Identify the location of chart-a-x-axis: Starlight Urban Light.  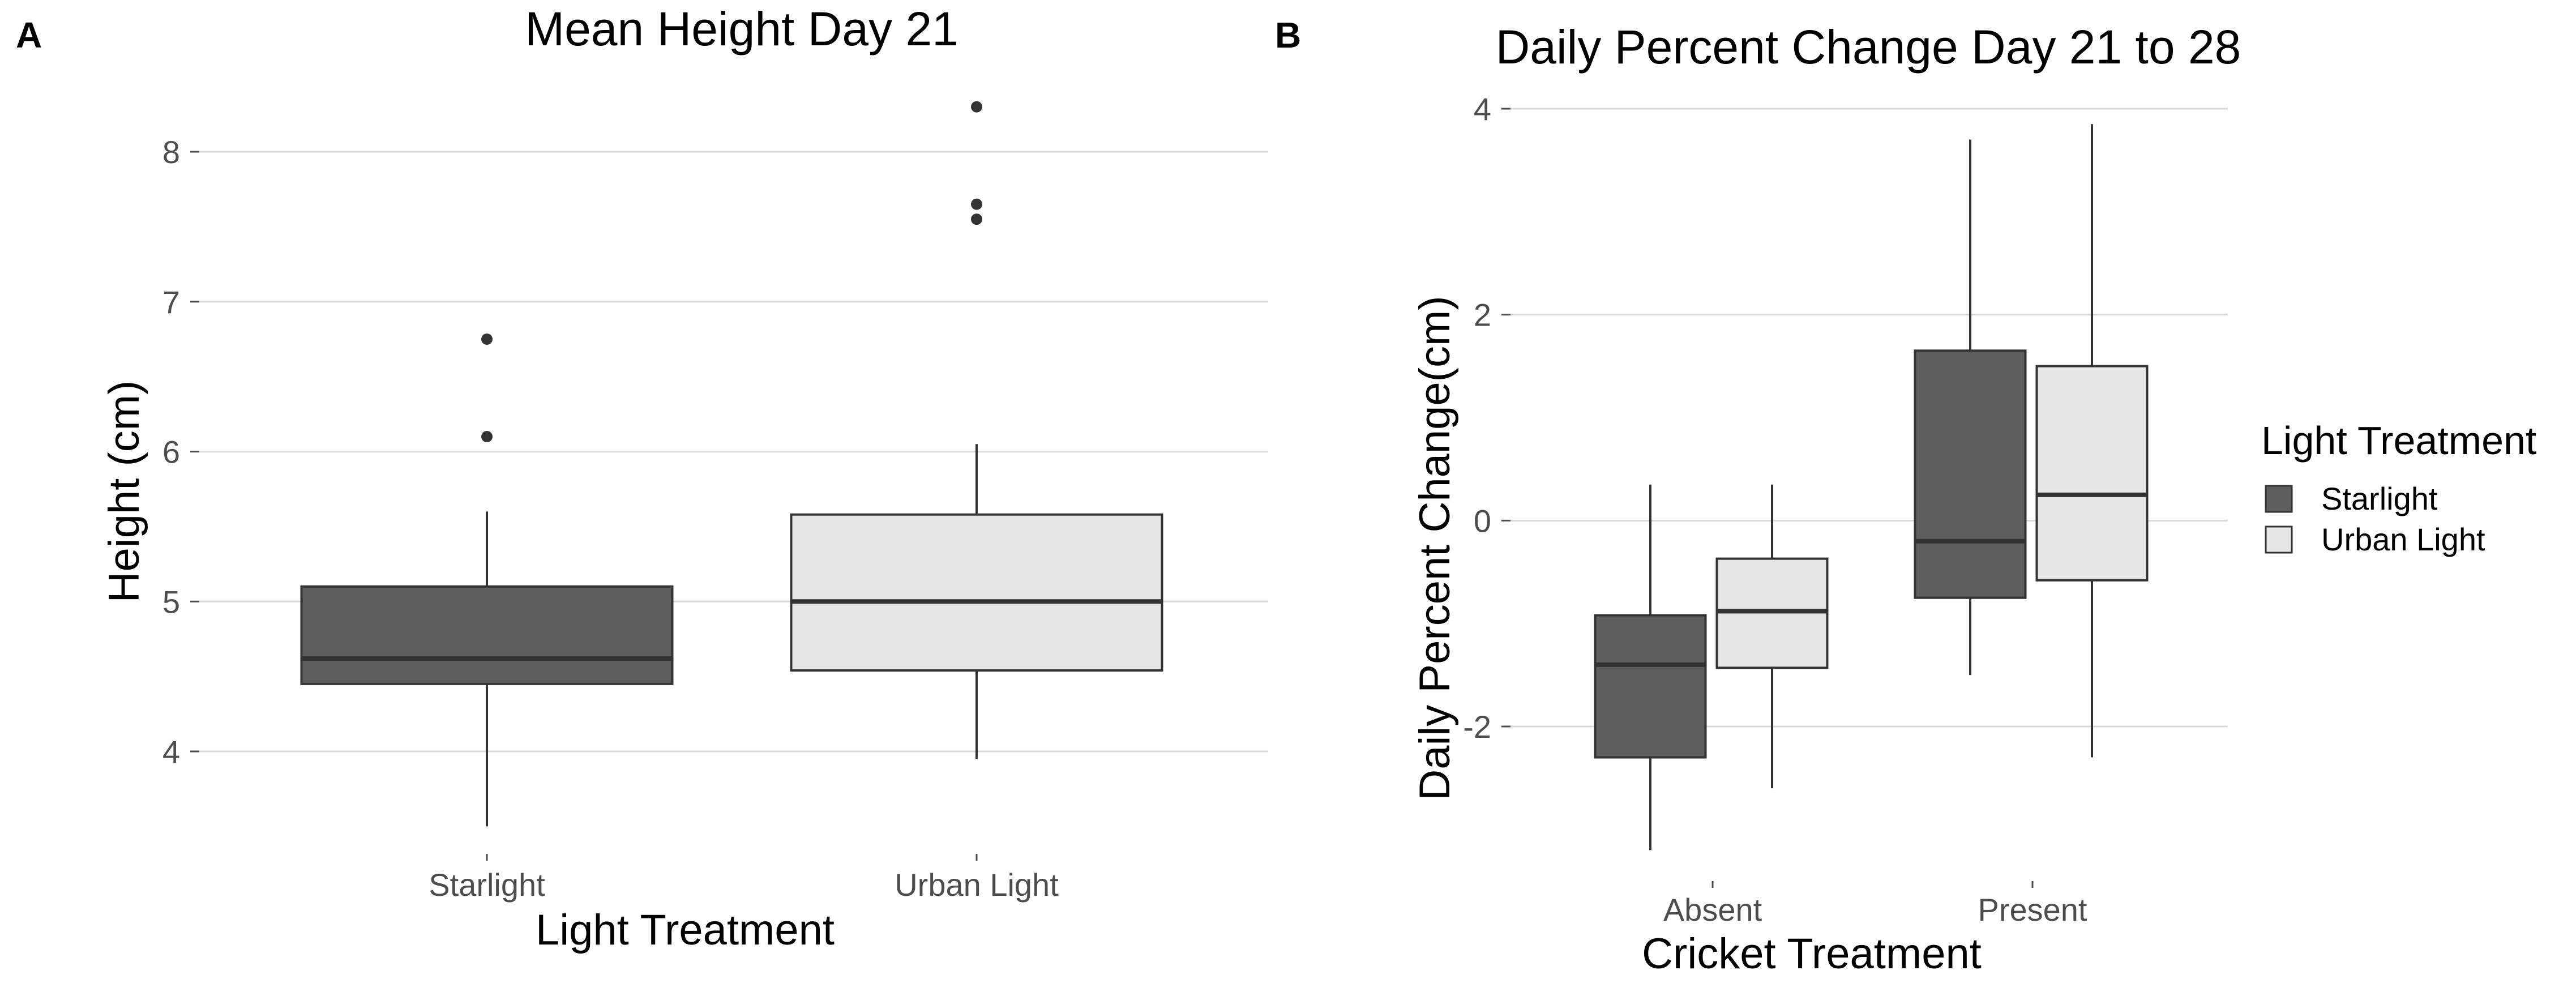
(744, 878).